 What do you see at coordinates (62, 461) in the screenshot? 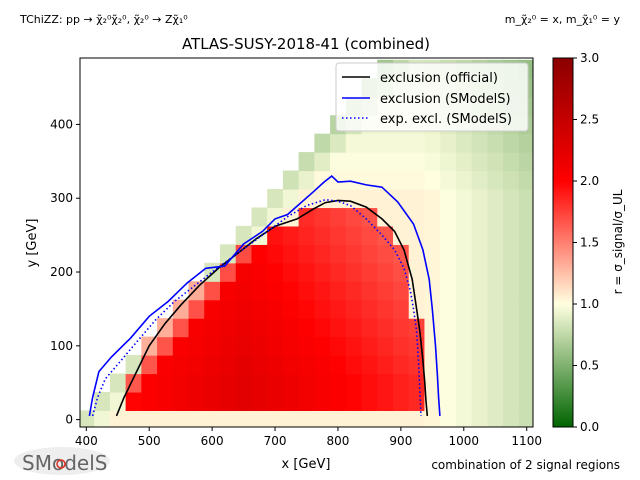
I see `smodels-logo: SModelS` at bounding box center [62, 461].